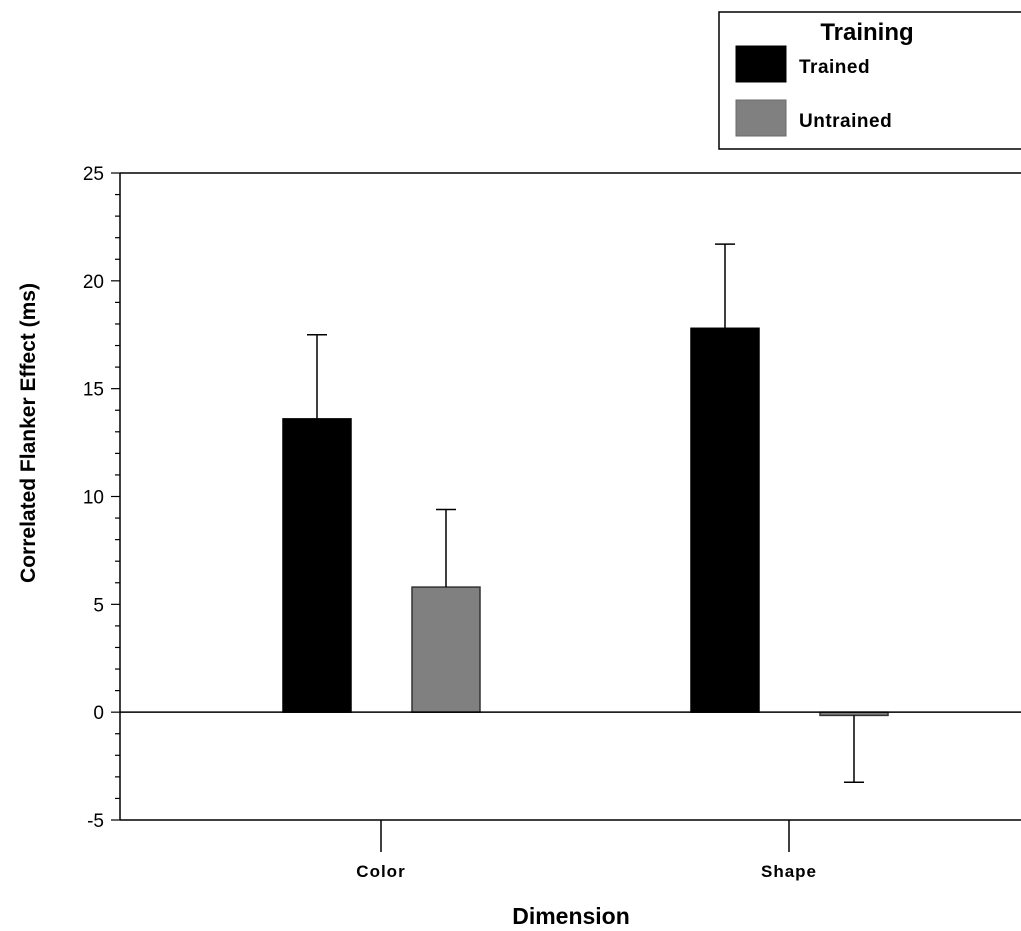 This screenshot has height=931, width=1021. What do you see at coordinates (95, 821) in the screenshot?
I see `y-tick-label: -5` at bounding box center [95, 821].